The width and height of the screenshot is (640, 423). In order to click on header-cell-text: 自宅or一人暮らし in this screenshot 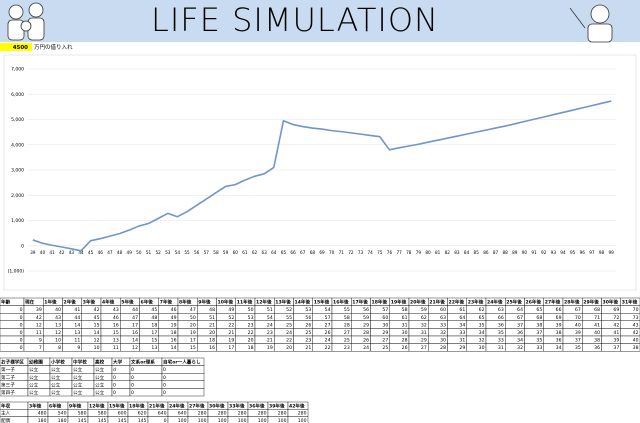, I will do `click(182, 362)`.